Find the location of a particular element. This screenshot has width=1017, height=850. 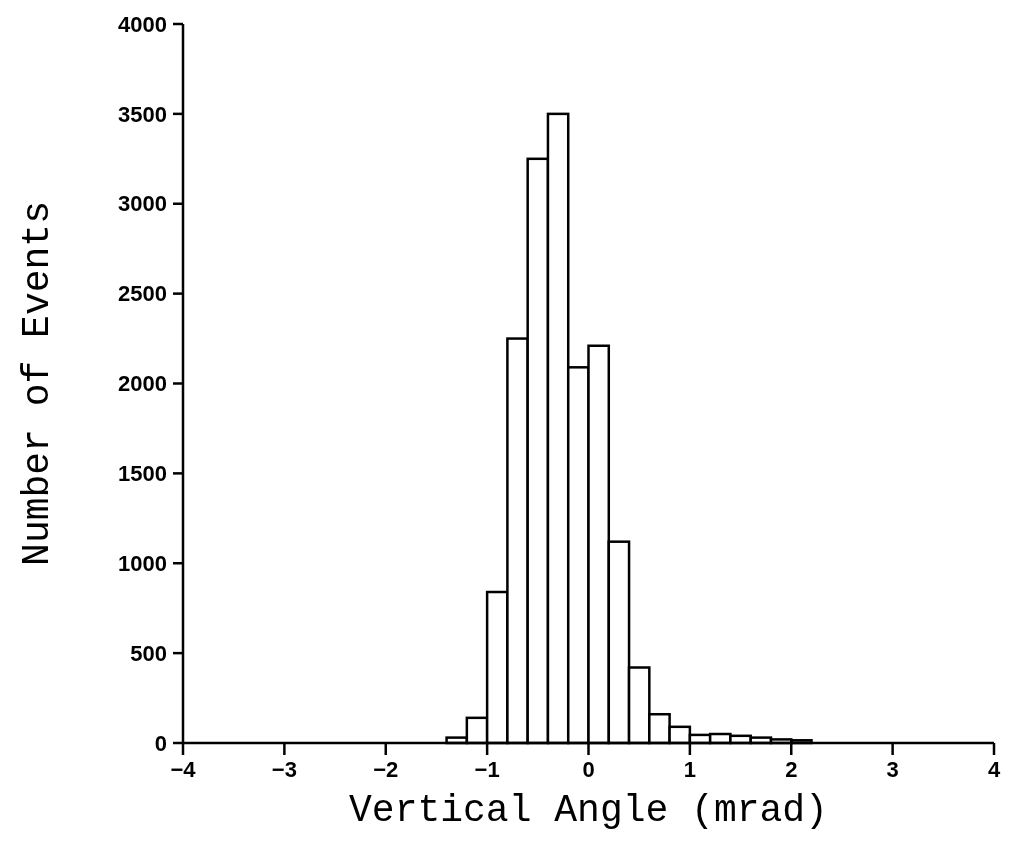

y-tick-label: 1000 is located at coordinates (142, 563).